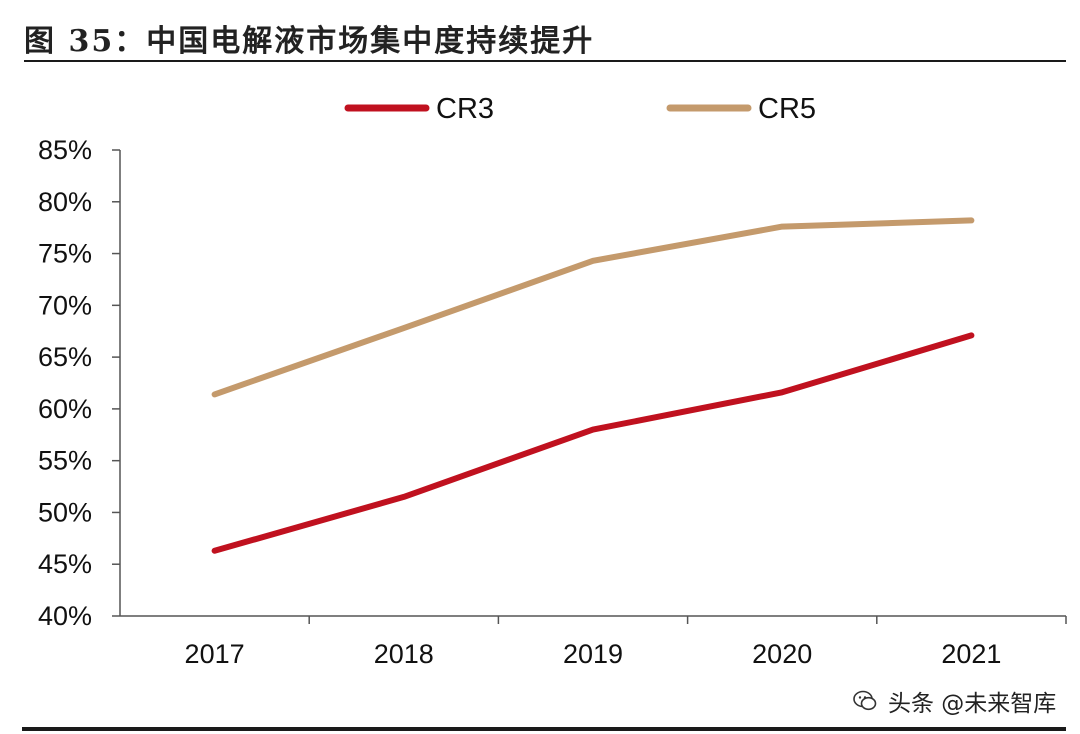  I want to click on y-tick-label: 55%, so click(65, 461).